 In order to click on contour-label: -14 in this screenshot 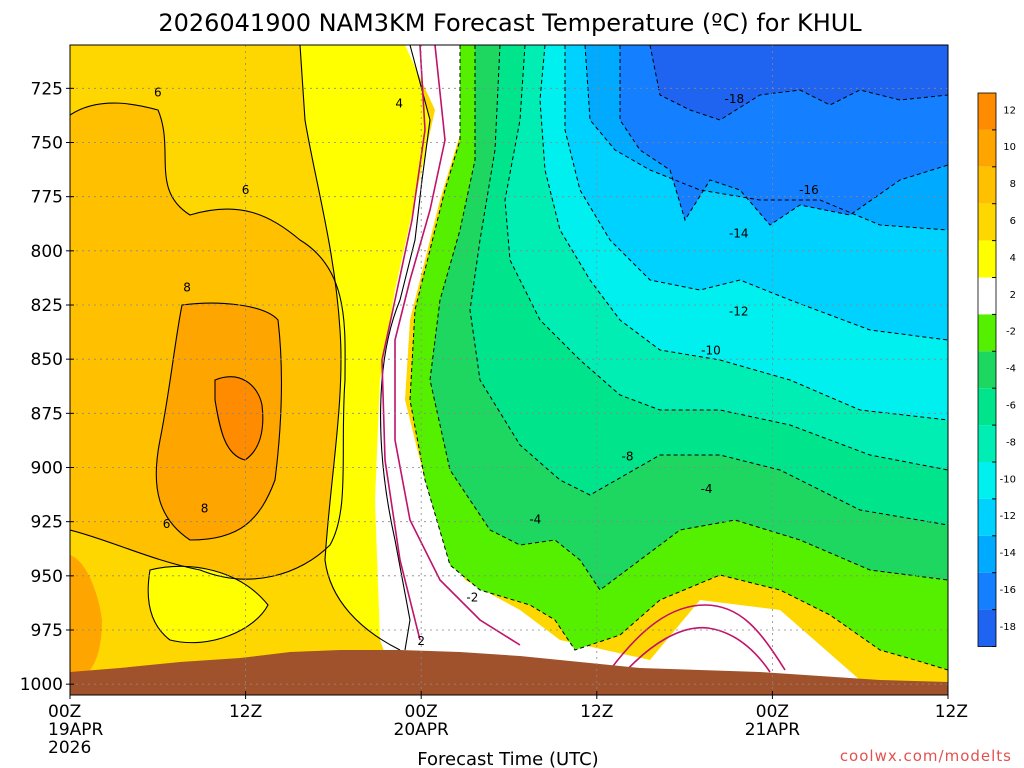, I will do `click(739, 234)`.